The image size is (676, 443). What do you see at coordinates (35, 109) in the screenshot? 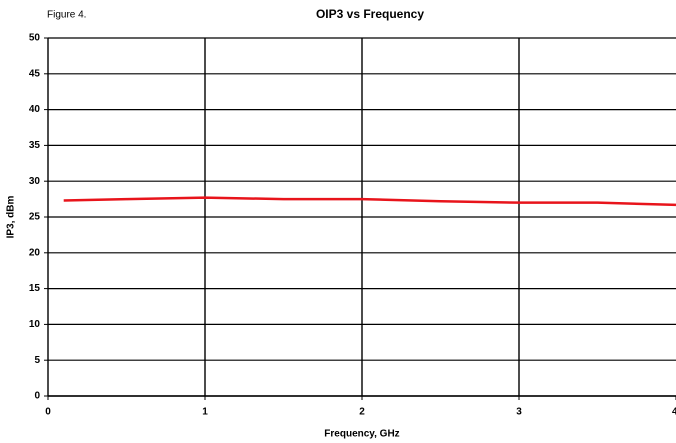
I see `y-tick-label: 40` at bounding box center [35, 109].